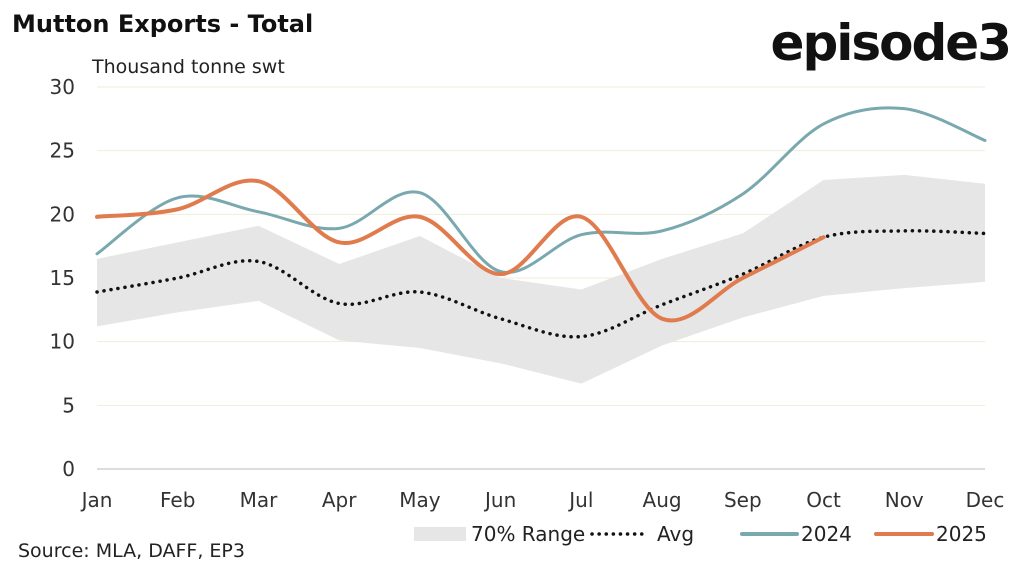  Describe the element at coordinates (177, 500) in the screenshot. I see `x-tick-label: Feb` at that location.